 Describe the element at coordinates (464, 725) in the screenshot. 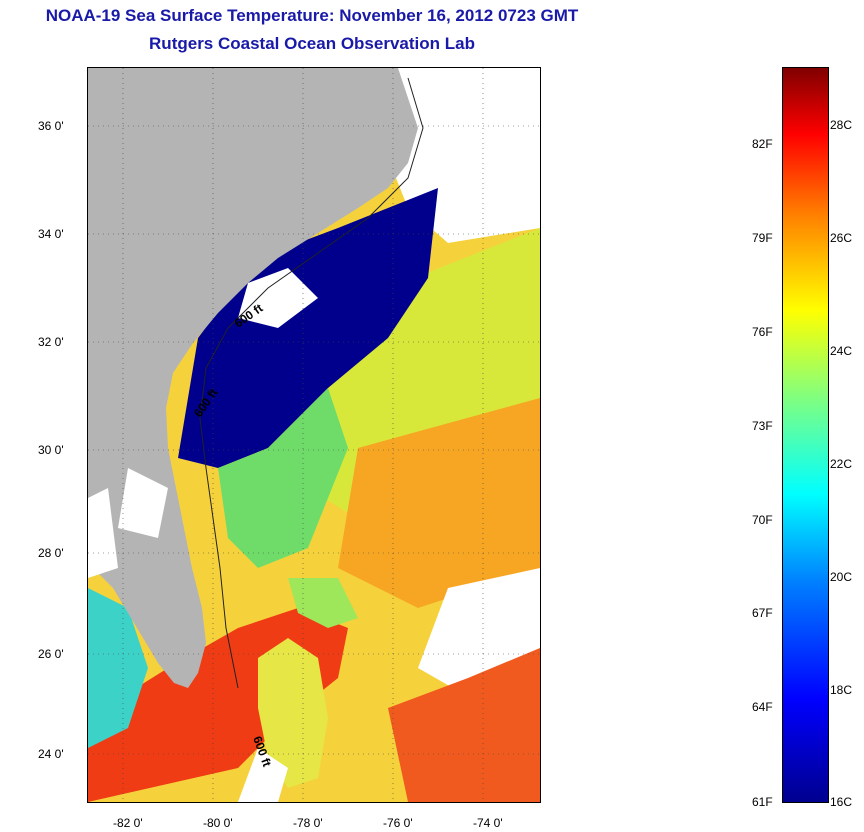

I see `warm-water-southeast` at that location.